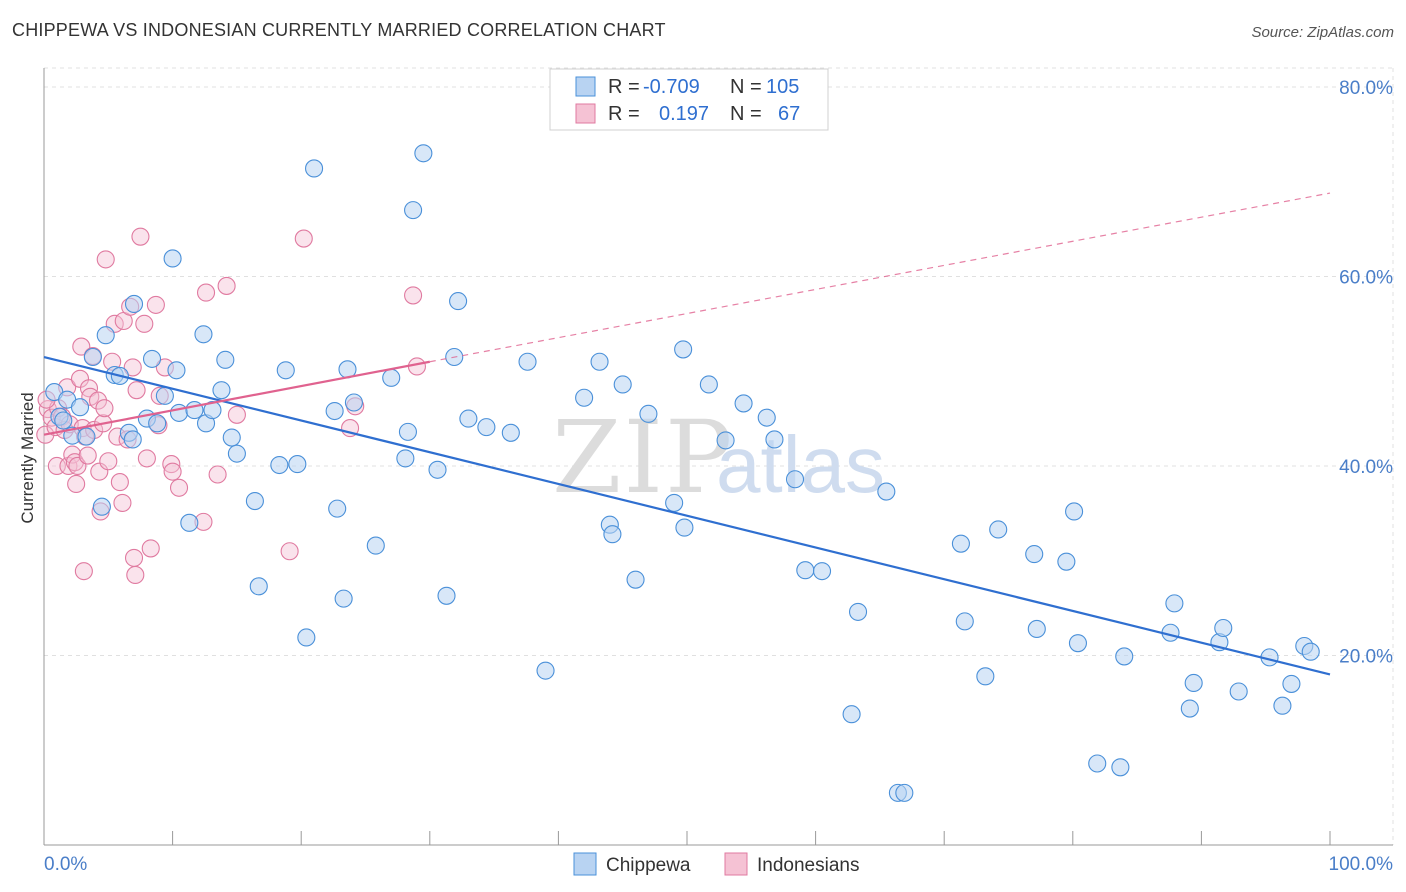 The width and height of the screenshot is (1406, 892). What do you see at coordinates (800, 464) in the screenshot?
I see `watermark-atlas: atlas` at bounding box center [800, 464].